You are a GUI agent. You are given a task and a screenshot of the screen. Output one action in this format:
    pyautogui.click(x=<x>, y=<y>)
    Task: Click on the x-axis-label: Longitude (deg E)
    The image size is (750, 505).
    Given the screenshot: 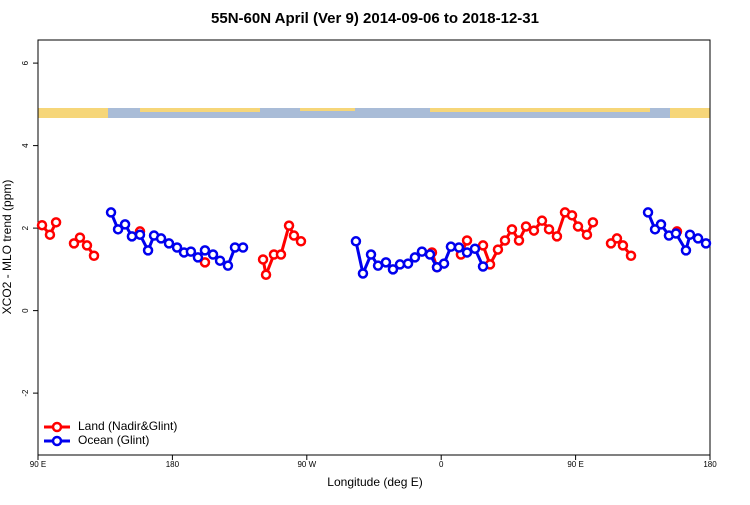 What is the action you would take?
    pyautogui.click(x=374, y=482)
    